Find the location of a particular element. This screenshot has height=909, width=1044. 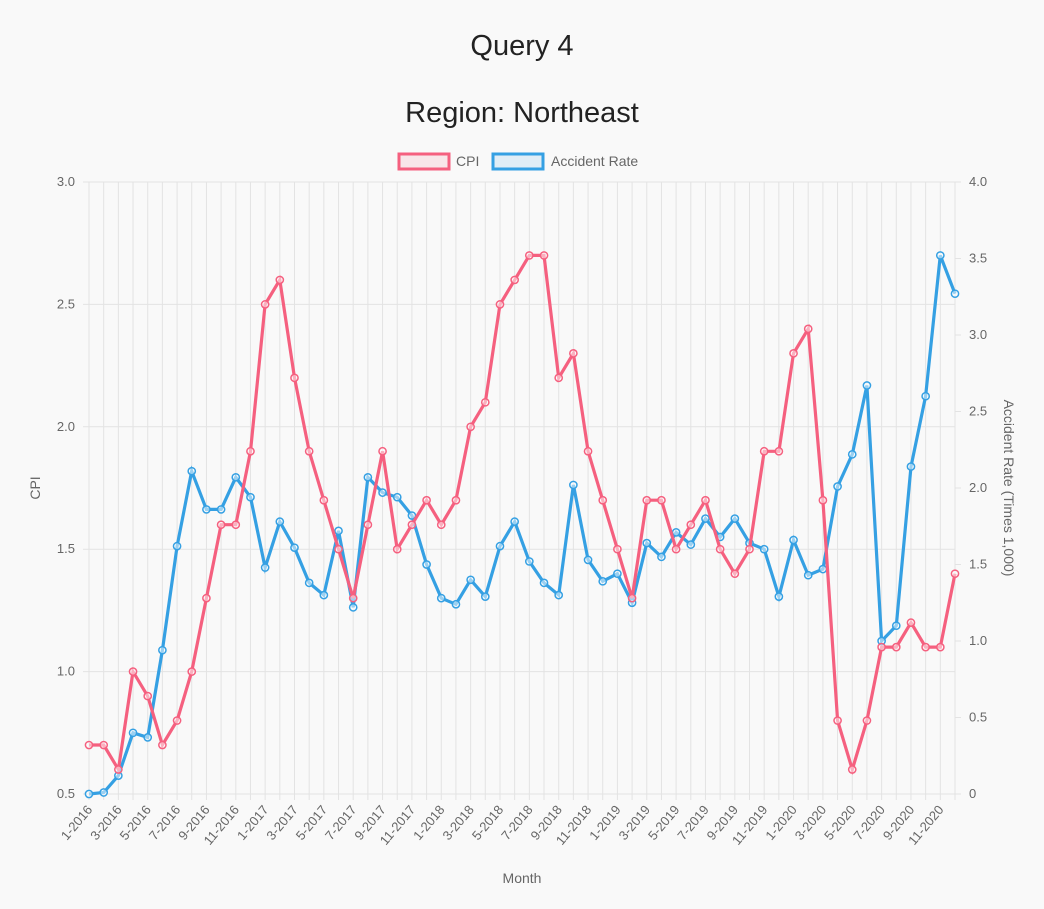

legend-swatch-accident-rate is located at coordinates (518, 161).